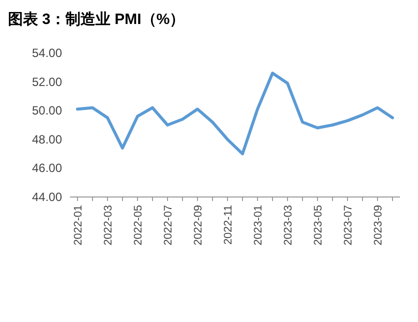  I want to click on x-tick-label: 2023-05, so click(318, 225).